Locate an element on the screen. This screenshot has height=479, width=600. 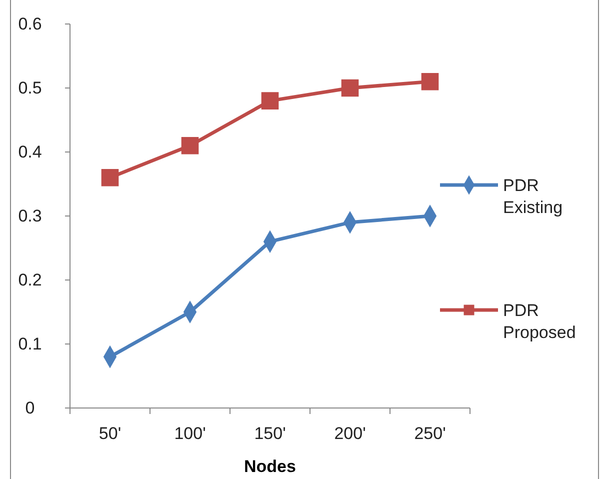
x-tick-label: 200' is located at coordinates (350, 433).